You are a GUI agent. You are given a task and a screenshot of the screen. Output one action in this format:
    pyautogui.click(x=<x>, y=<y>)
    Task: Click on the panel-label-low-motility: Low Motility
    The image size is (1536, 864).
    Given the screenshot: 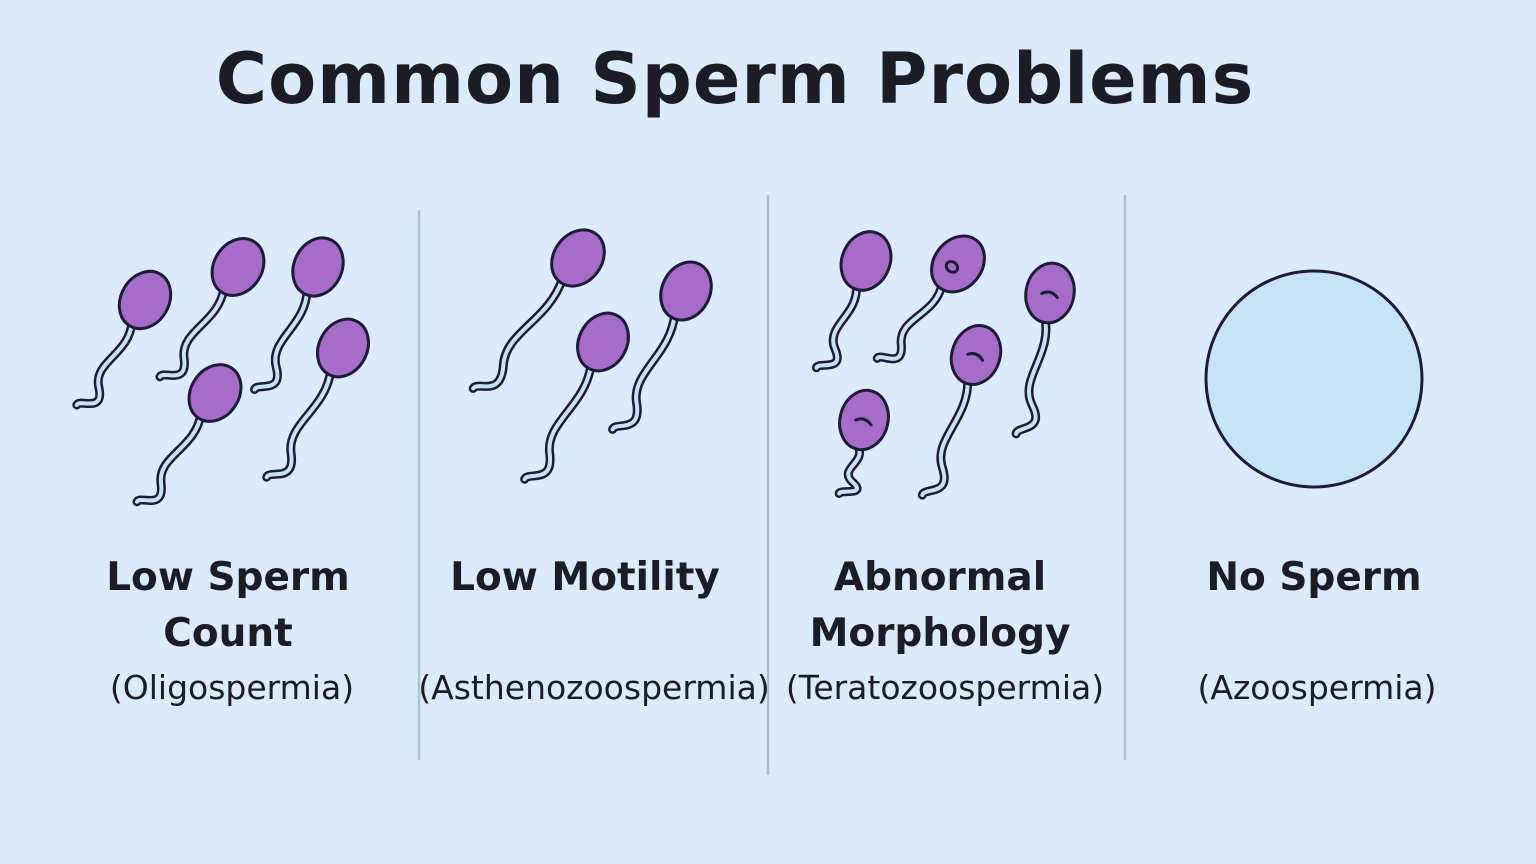 What is the action you would take?
    pyautogui.click(x=585, y=578)
    